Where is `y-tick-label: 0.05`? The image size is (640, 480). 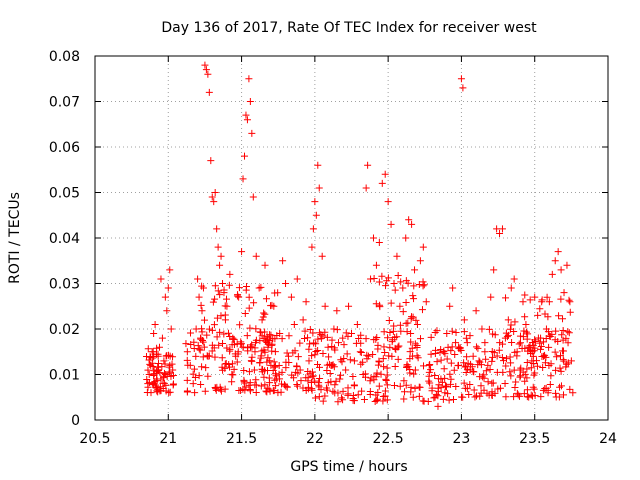
y-tick-label: 0.05 is located at coordinates (64, 194).